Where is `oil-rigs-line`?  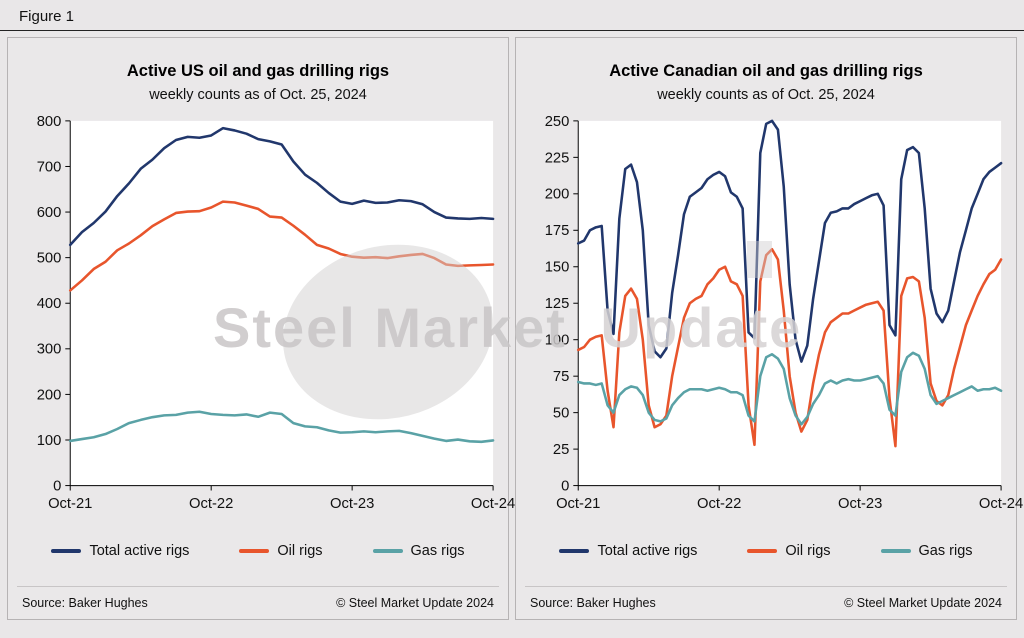
oil-rigs-line is located at coordinates (789, 347).